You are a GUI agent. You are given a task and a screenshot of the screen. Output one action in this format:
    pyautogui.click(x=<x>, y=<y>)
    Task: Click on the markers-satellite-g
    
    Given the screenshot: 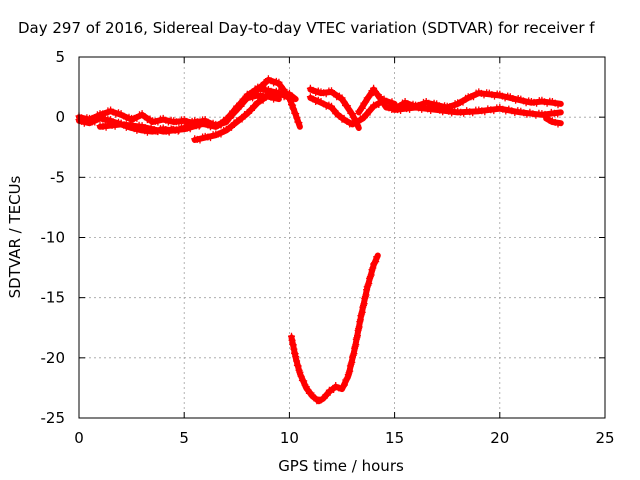 What is the action you would take?
    pyautogui.click(x=458, y=99)
    